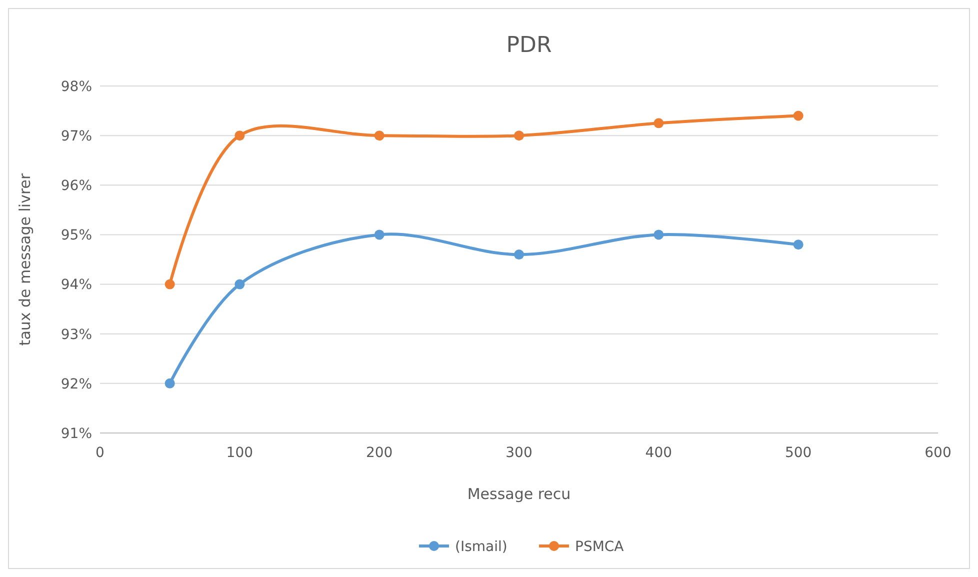 The image size is (978, 577). I want to click on y-tick-label: 93%, so click(76, 334).